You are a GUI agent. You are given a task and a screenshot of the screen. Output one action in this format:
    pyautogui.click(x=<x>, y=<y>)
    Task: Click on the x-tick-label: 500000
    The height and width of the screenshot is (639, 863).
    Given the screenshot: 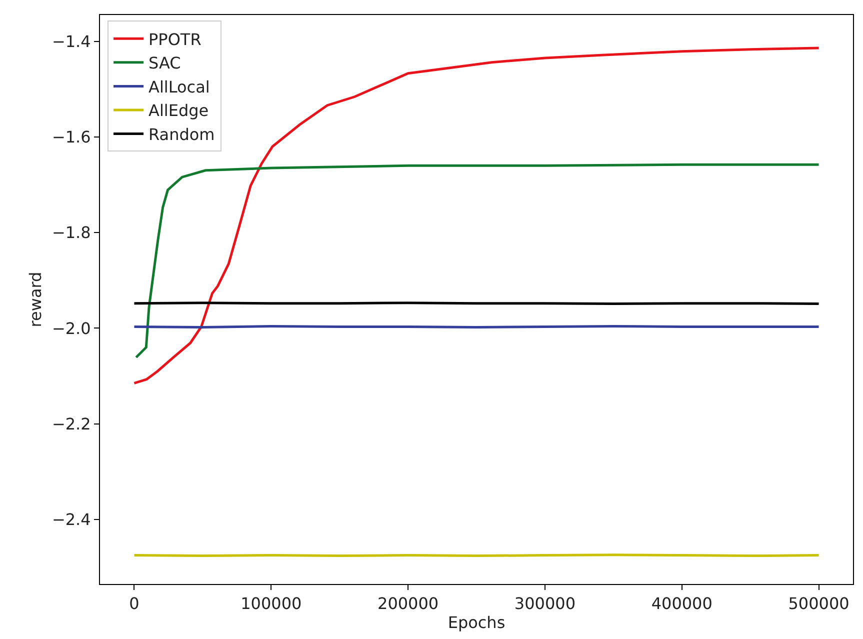 What is the action you would take?
    pyautogui.click(x=819, y=604)
    